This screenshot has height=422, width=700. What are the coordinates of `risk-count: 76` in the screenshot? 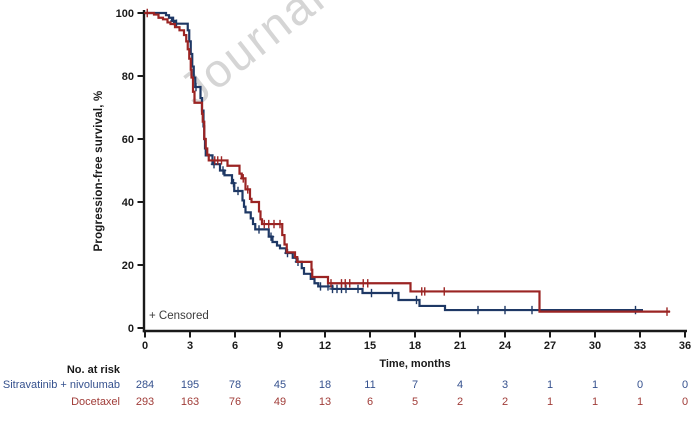 It's located at (235, 402).